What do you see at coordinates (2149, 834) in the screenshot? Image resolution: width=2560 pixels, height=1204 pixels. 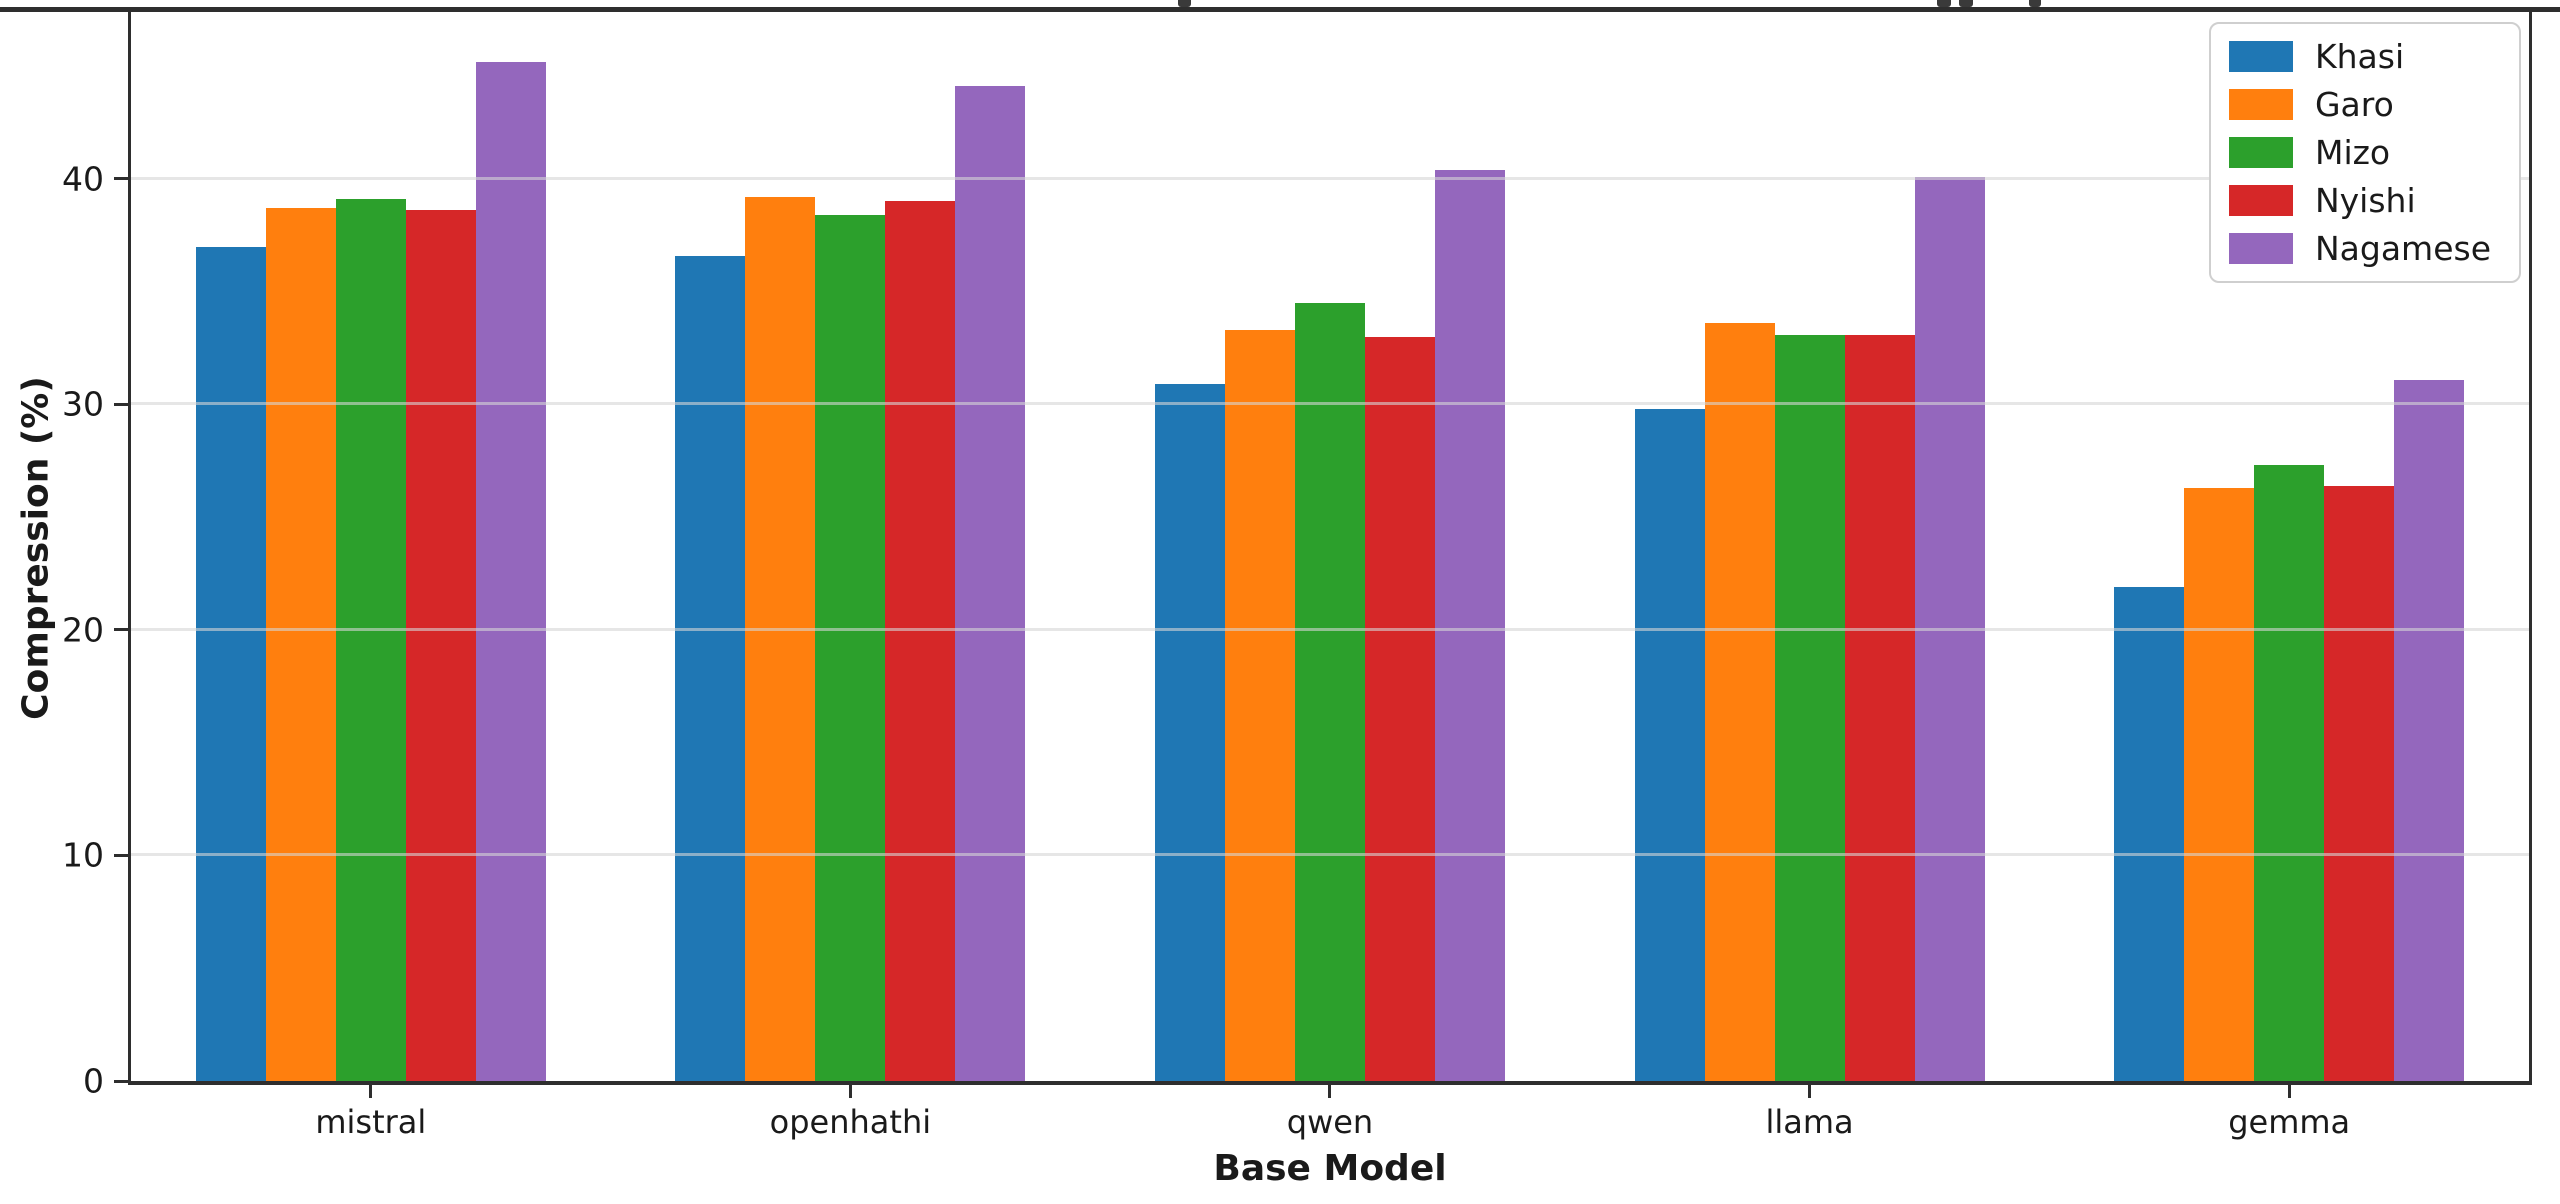 I see `bar-khasi-gemma` at bounding box center [2149, 834].